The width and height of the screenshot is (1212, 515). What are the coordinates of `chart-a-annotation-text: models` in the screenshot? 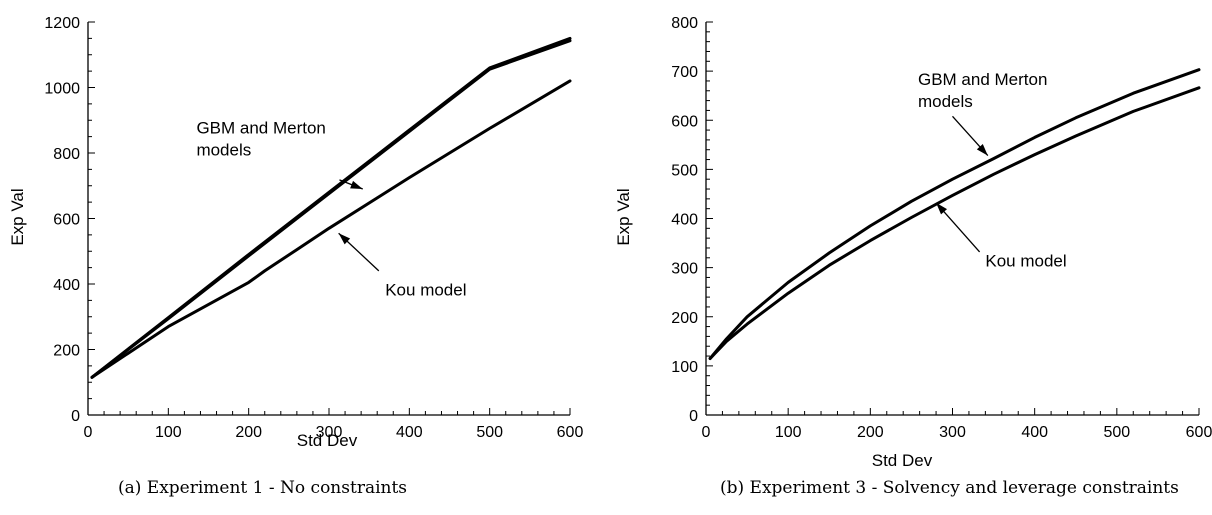 It's located at (223, 149).